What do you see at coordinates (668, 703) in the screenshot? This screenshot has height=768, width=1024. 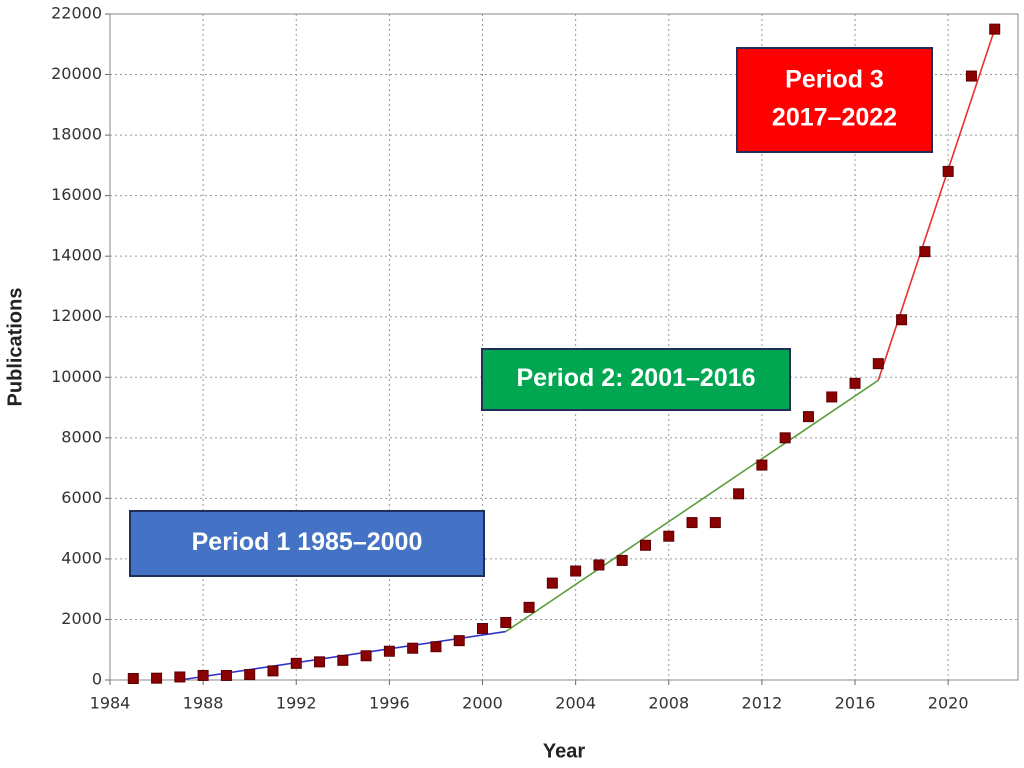 I see `x-tick-label: 2008` at bounding box center [668, 703].